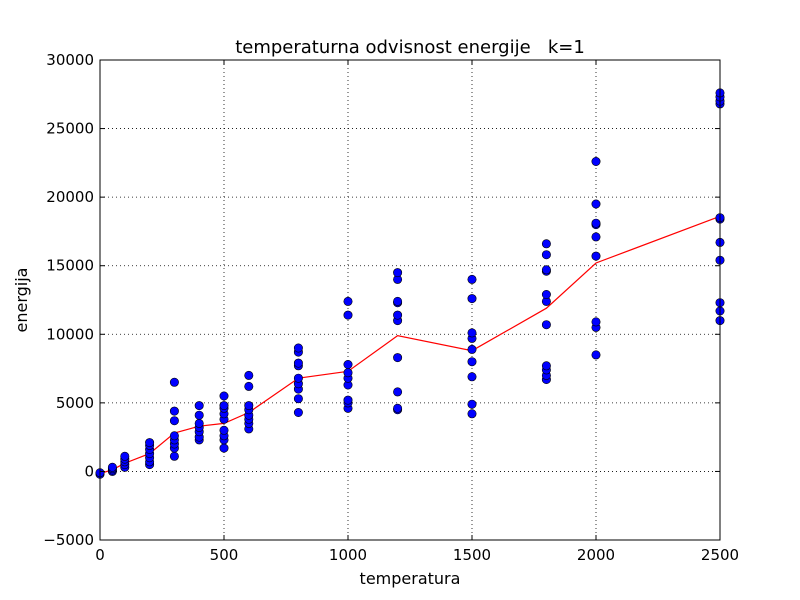 The height and width of the screenshot is (600, 800). Describe the element at coordinates (596, 555) in the screenshot. I see `x-tick-label: 2000` at that location.